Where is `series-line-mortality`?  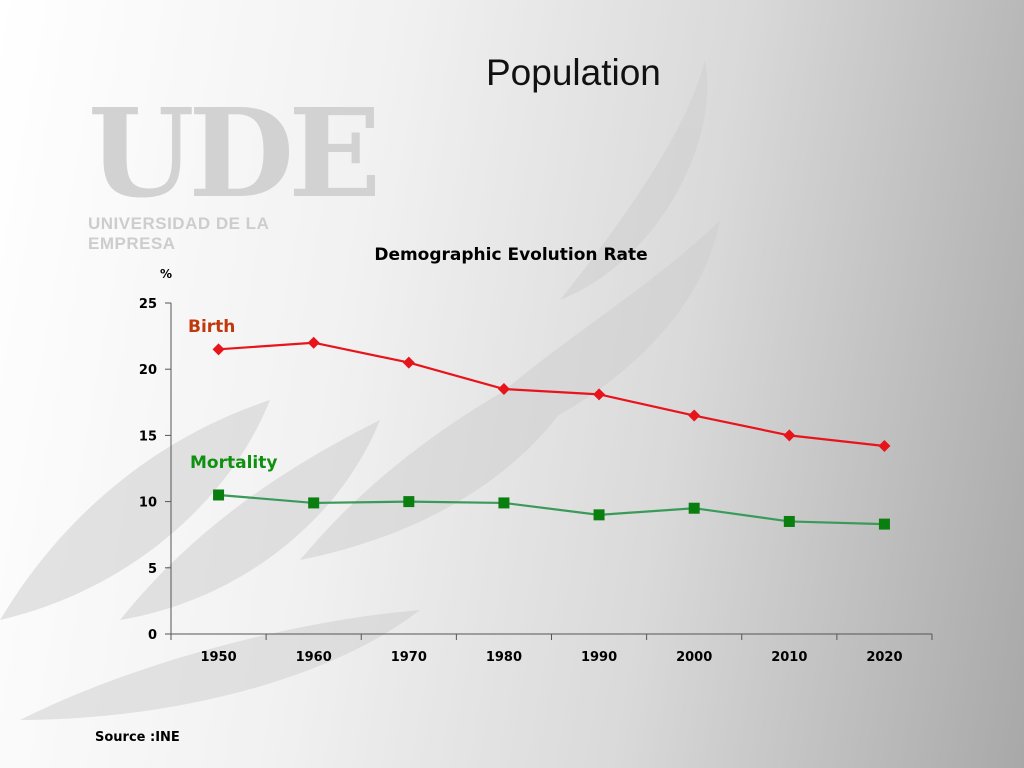 series-line-mortality is located at coordinates (551, 509).